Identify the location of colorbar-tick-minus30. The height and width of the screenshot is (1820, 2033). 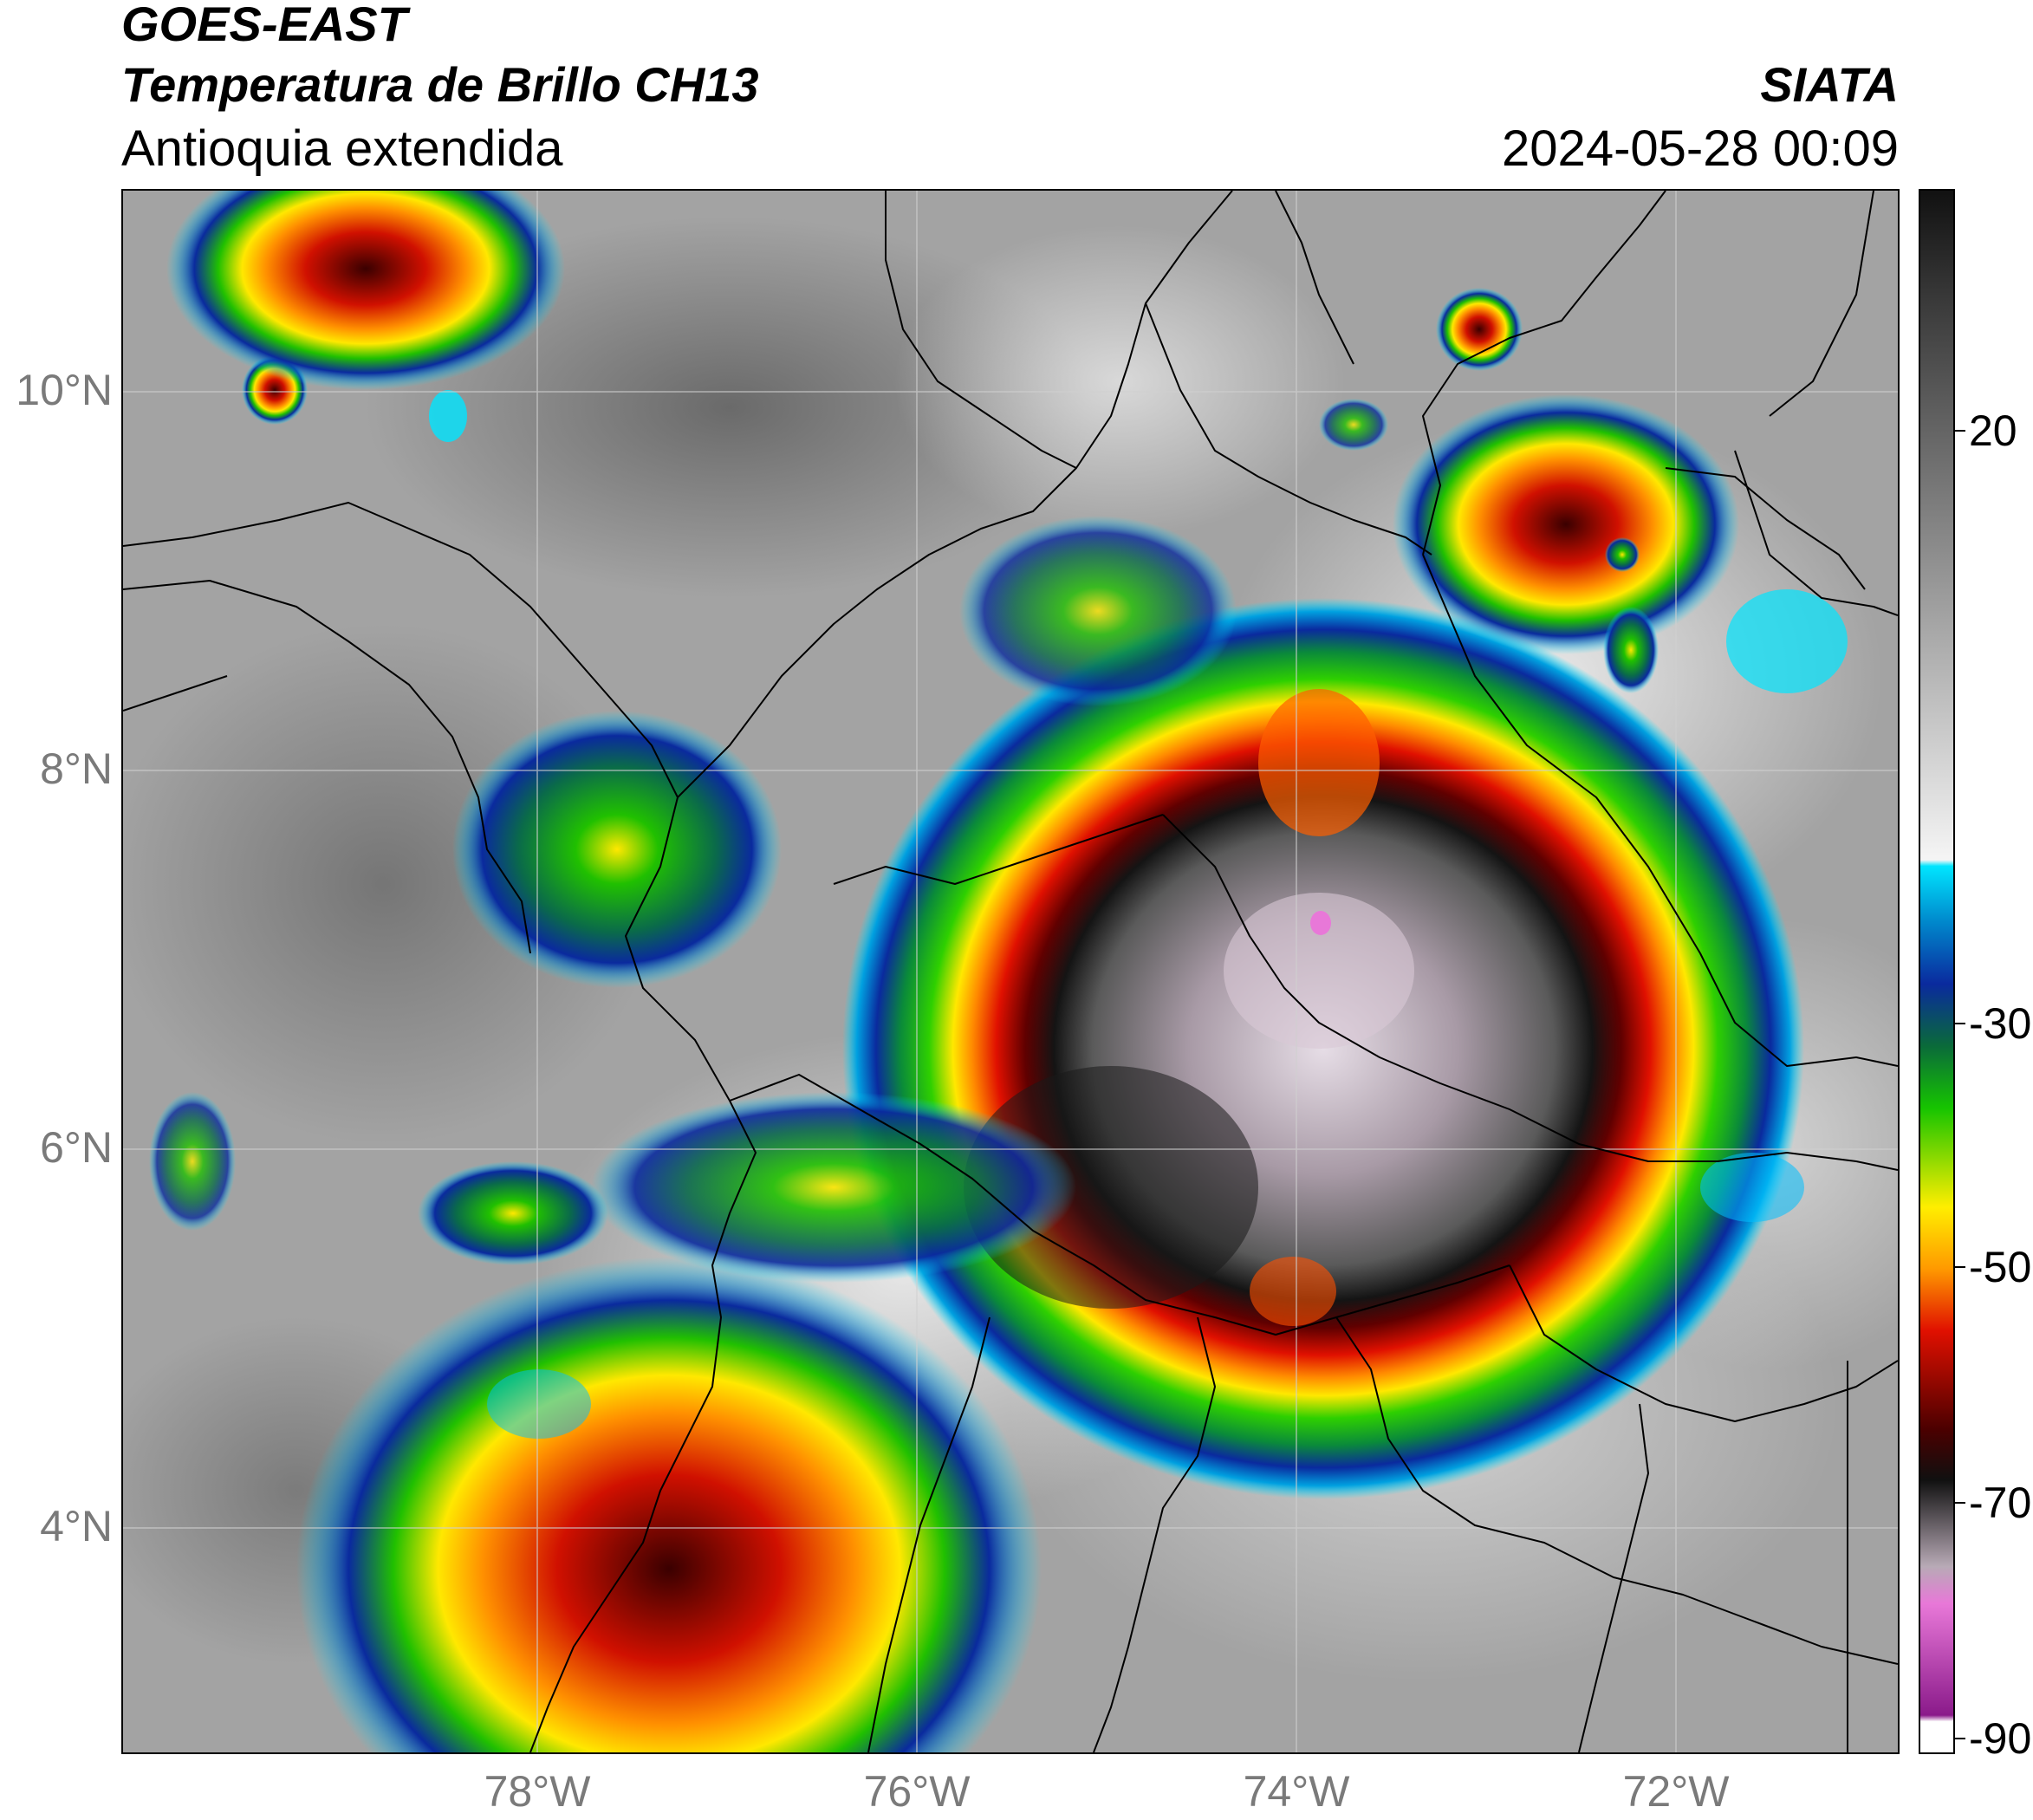
(1960, 1023).